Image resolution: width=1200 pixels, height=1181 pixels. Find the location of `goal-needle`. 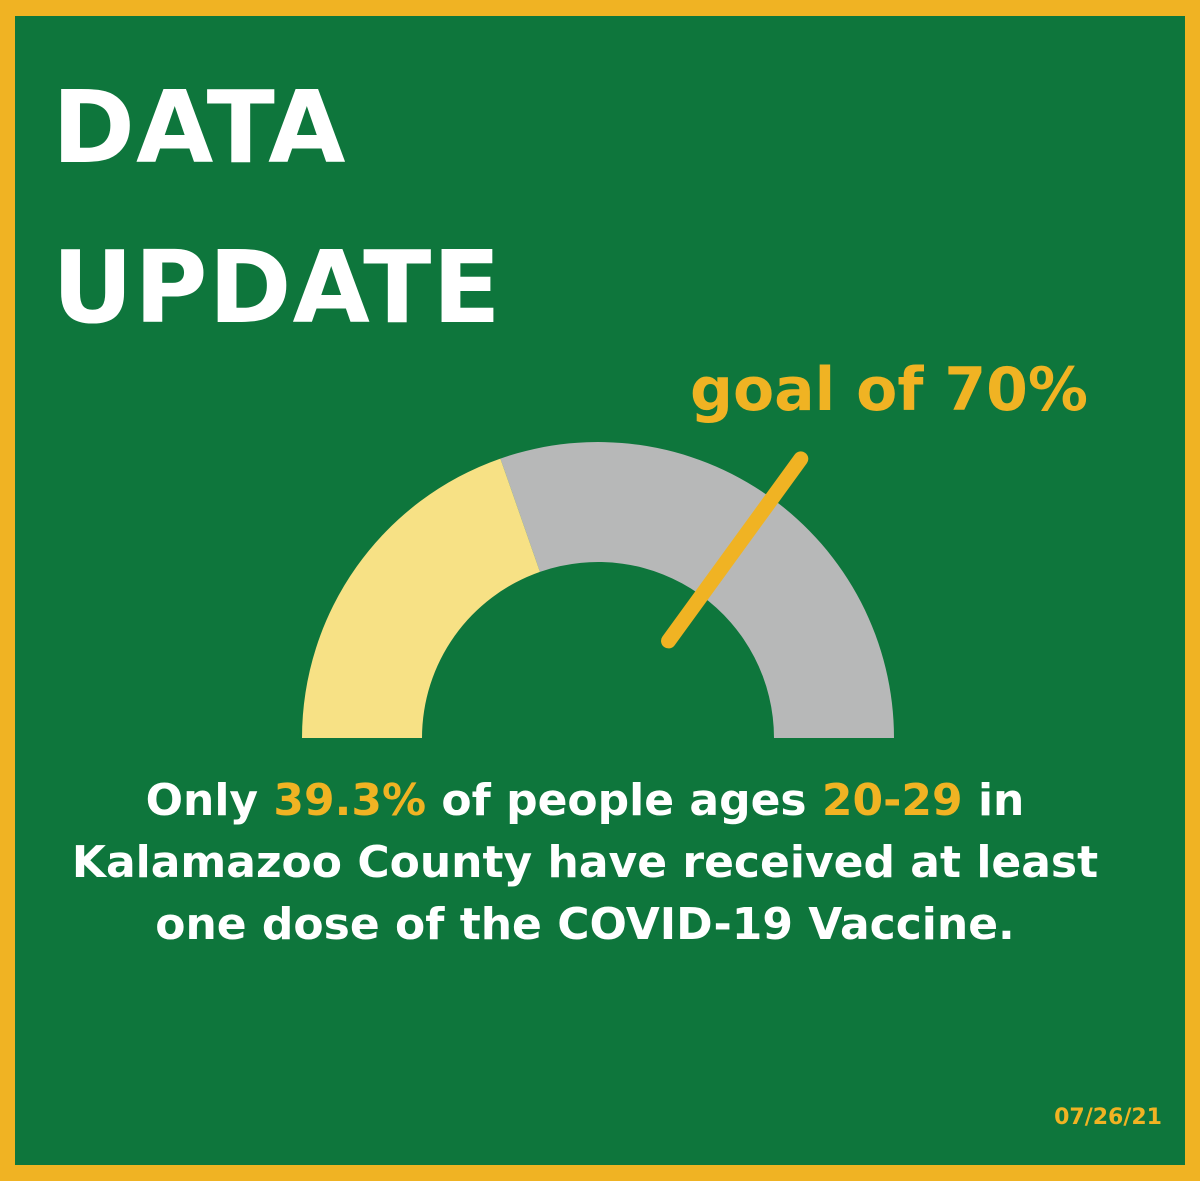

goal-needle is located at coordinates (735, 550).